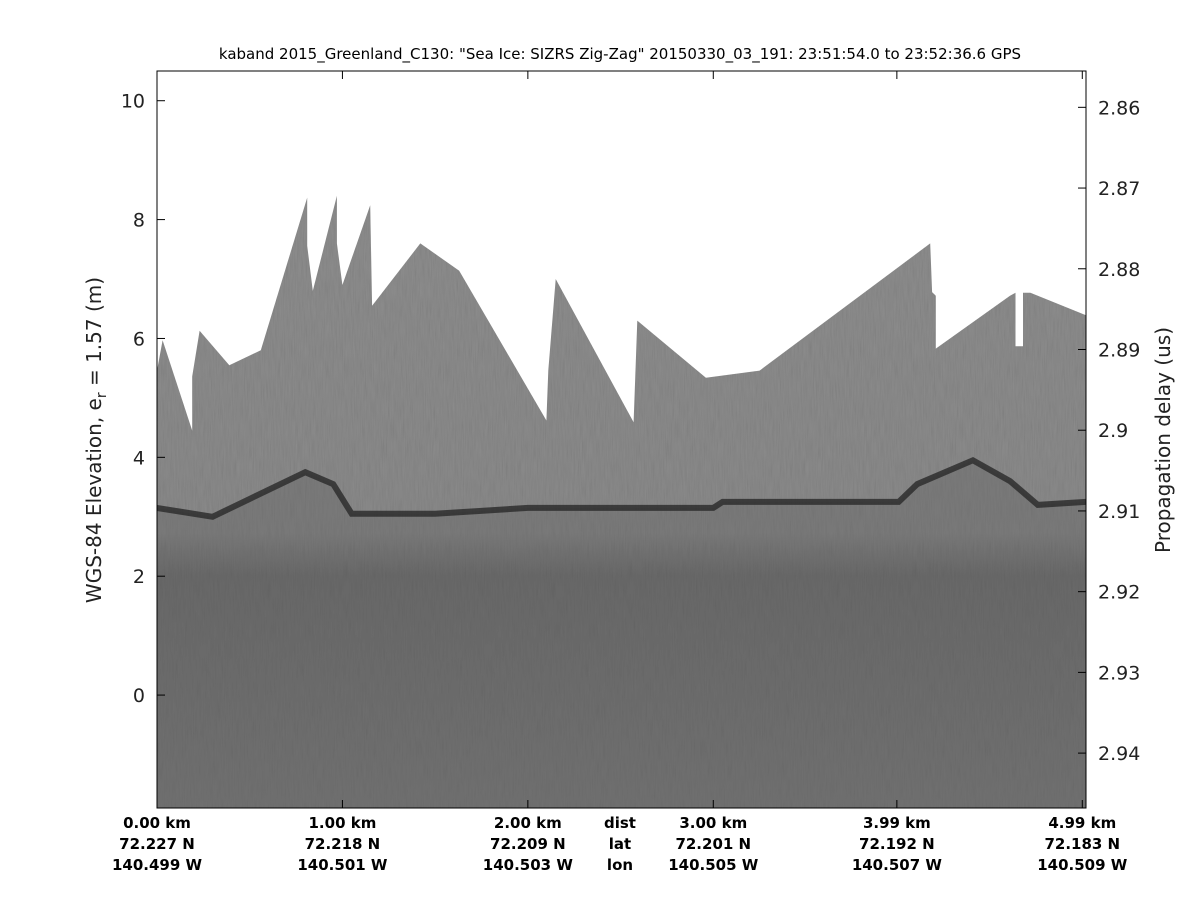 The image size is (1200, 900). Describe the element at coordinates (139, 221) in the screenshot. I see `left-tick-label: 8` at that location.